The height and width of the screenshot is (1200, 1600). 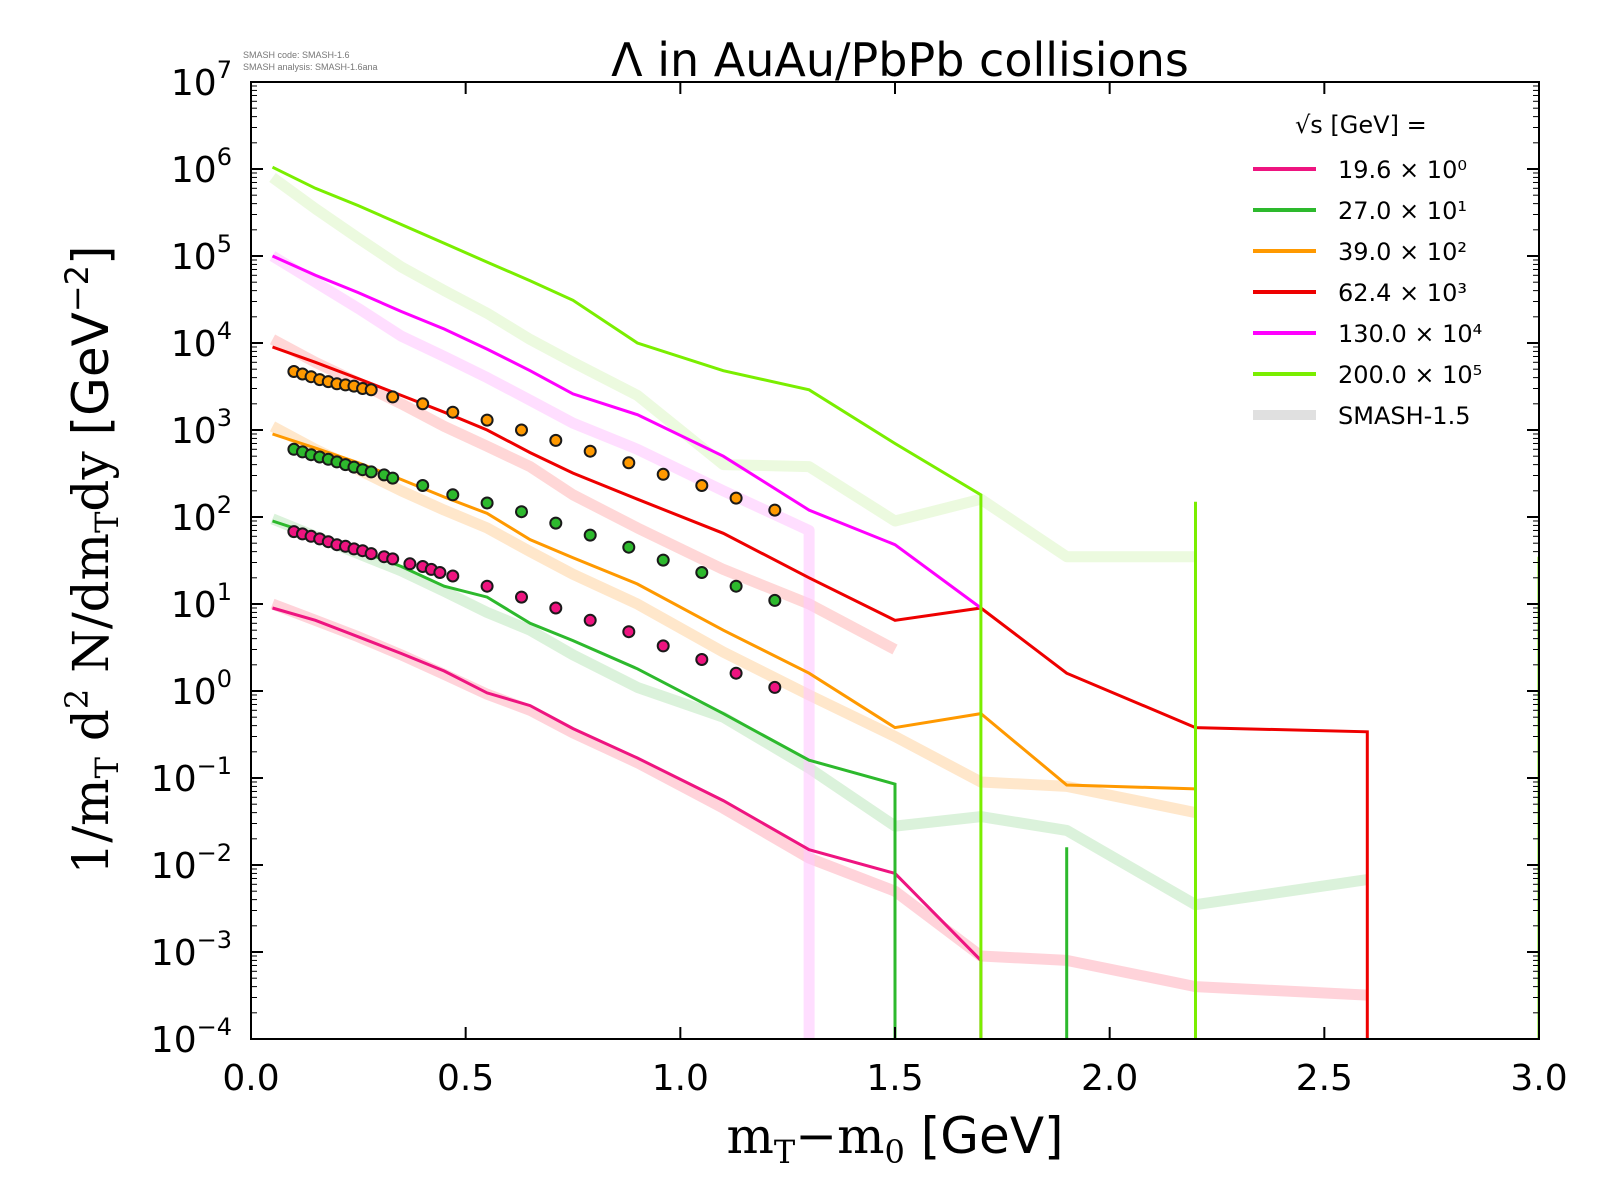 What do you see at coordinates (1324, 1078) in the screenshot?
I see `x-tick-label-5: 2.5` at bounding box center [1324, 1078].